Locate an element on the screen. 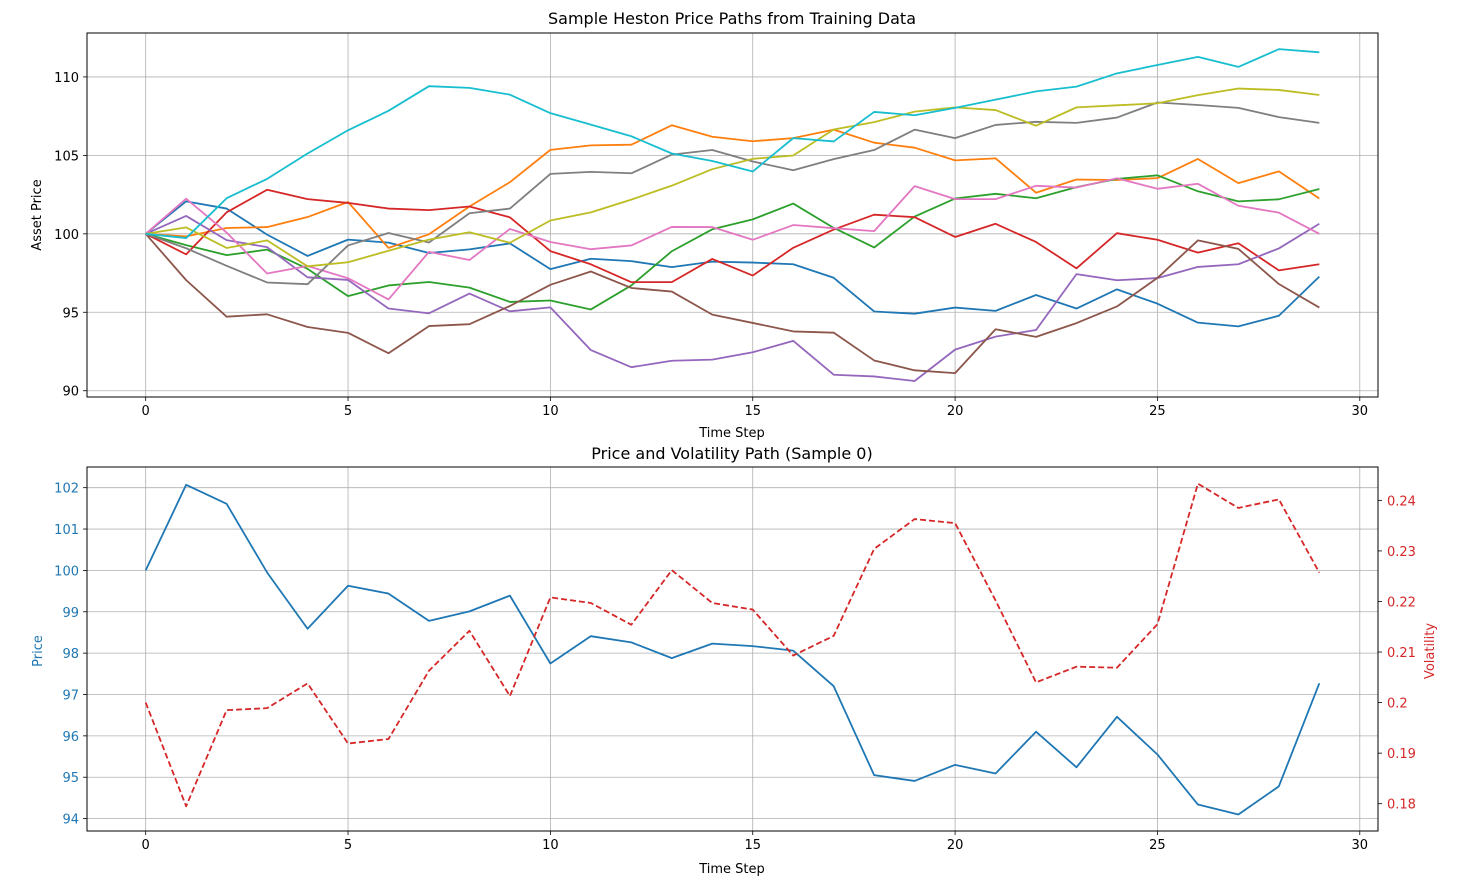  y-tick-label: 101 is located at coordinates (66, 530).